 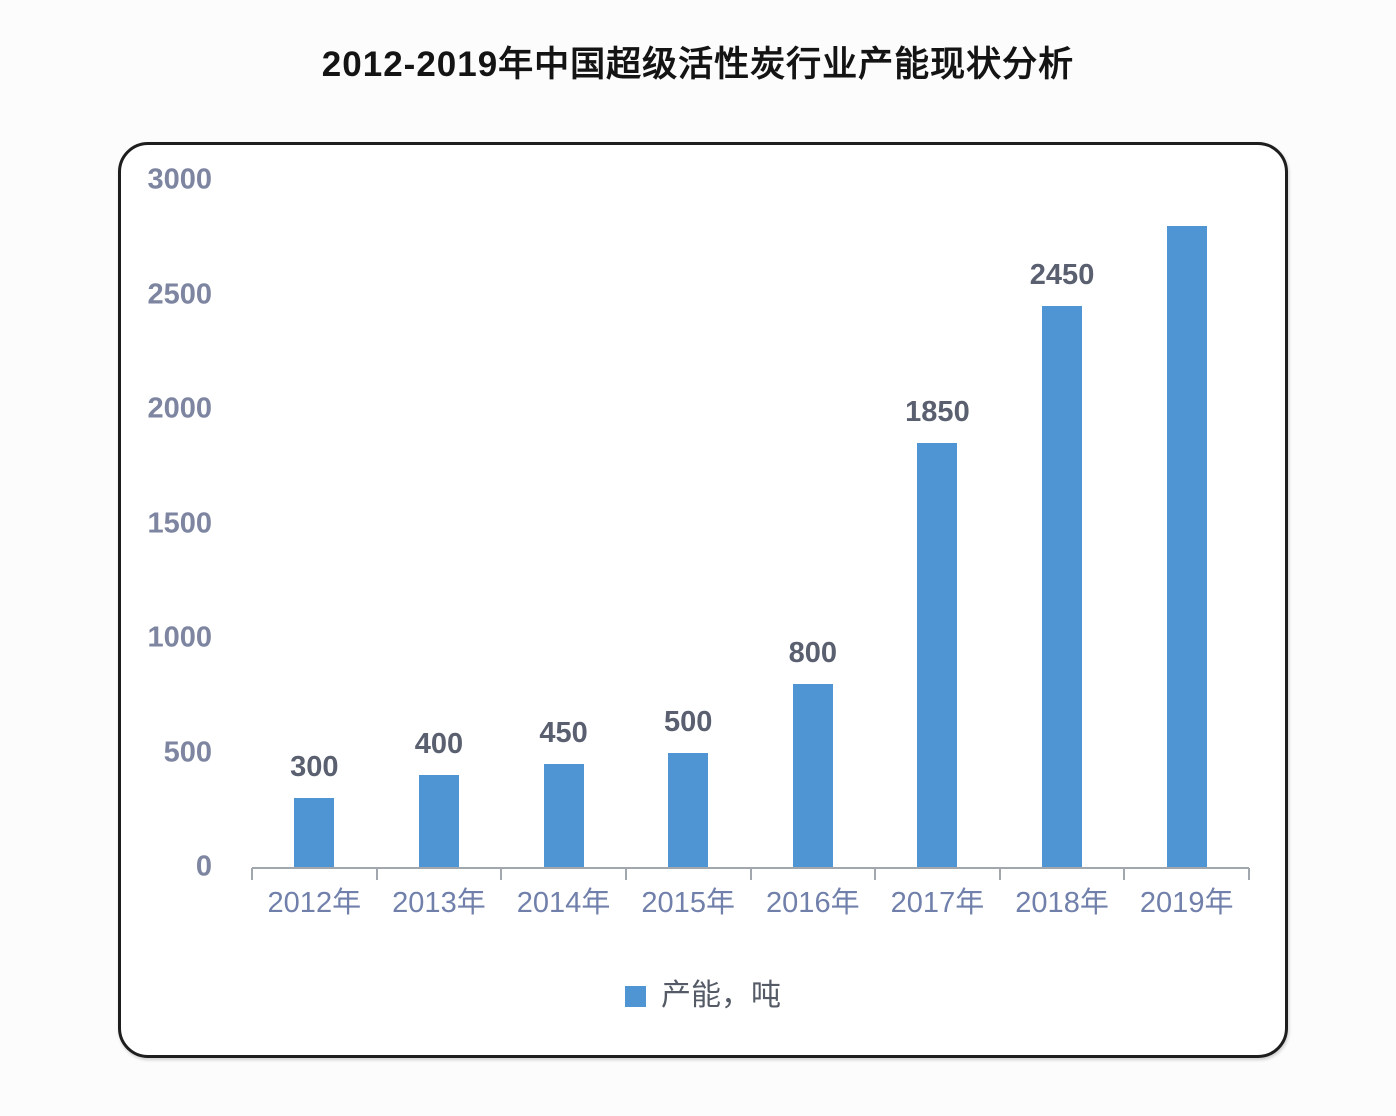 What do you see at coordinates (314, 903) in the screenshot?
I see `x-axis-label: 2012年` at bounding box center [314, 903].